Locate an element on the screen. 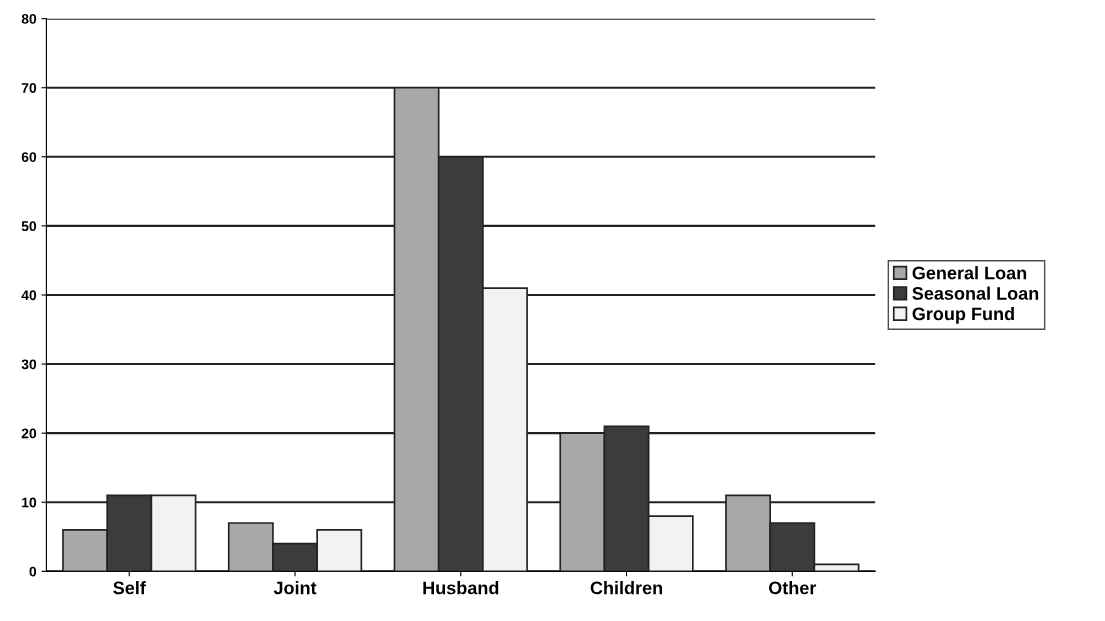 This screenshot has width=1105, height=621. x-tick-label: Self is located at coordinates (129, 588).